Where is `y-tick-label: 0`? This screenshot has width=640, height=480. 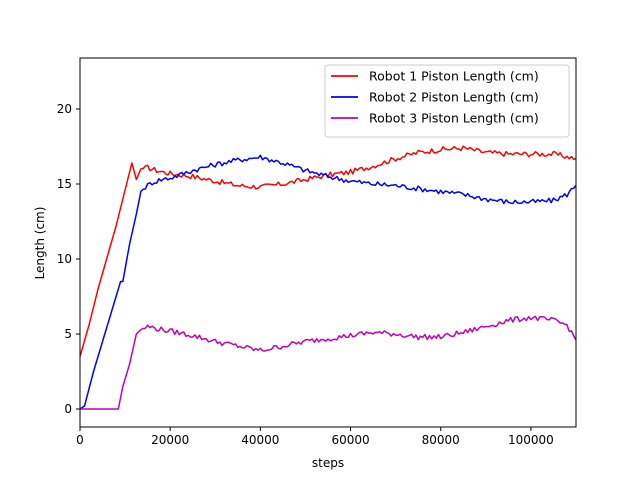 y-tick-label: 0 is located at coordinates (68, 409).